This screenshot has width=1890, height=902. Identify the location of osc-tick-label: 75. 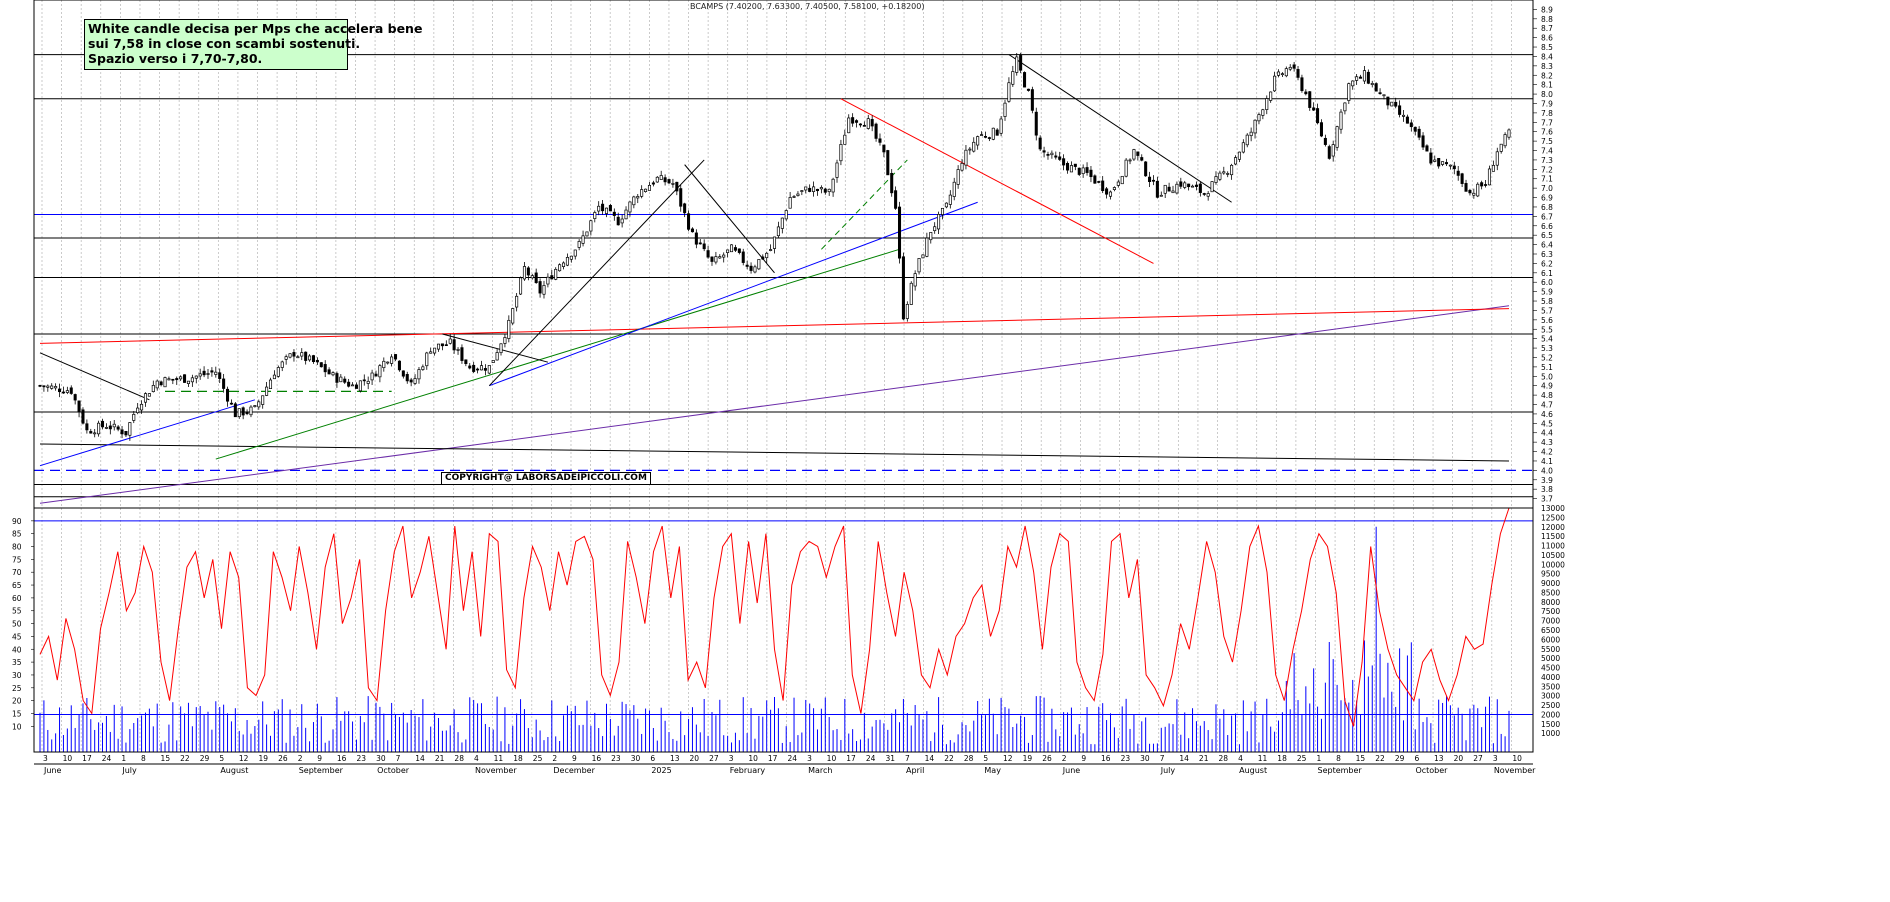
(17, 559).